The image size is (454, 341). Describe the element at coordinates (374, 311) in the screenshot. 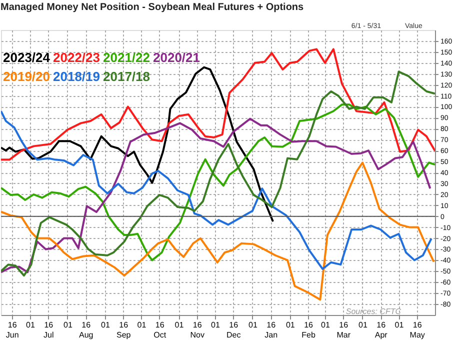

I see `annotation: Sources: CFTC` at that location.